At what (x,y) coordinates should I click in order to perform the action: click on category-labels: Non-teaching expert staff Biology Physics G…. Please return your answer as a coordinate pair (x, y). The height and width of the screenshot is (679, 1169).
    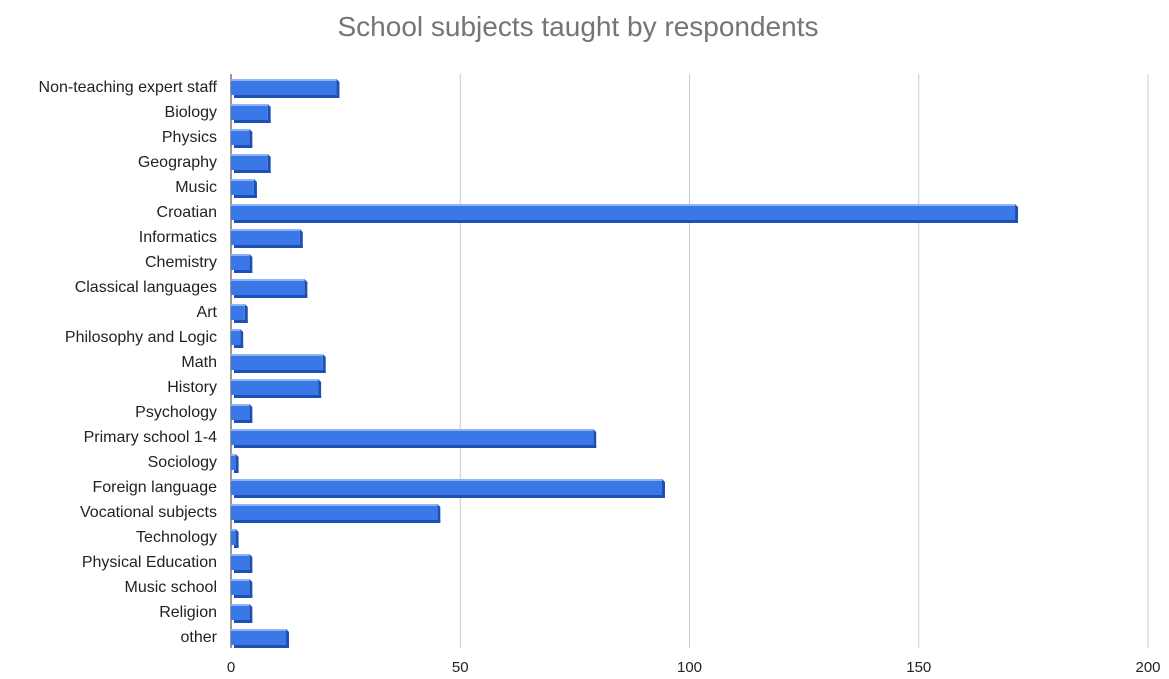
    Looking at the image, I should click on (128, 362).